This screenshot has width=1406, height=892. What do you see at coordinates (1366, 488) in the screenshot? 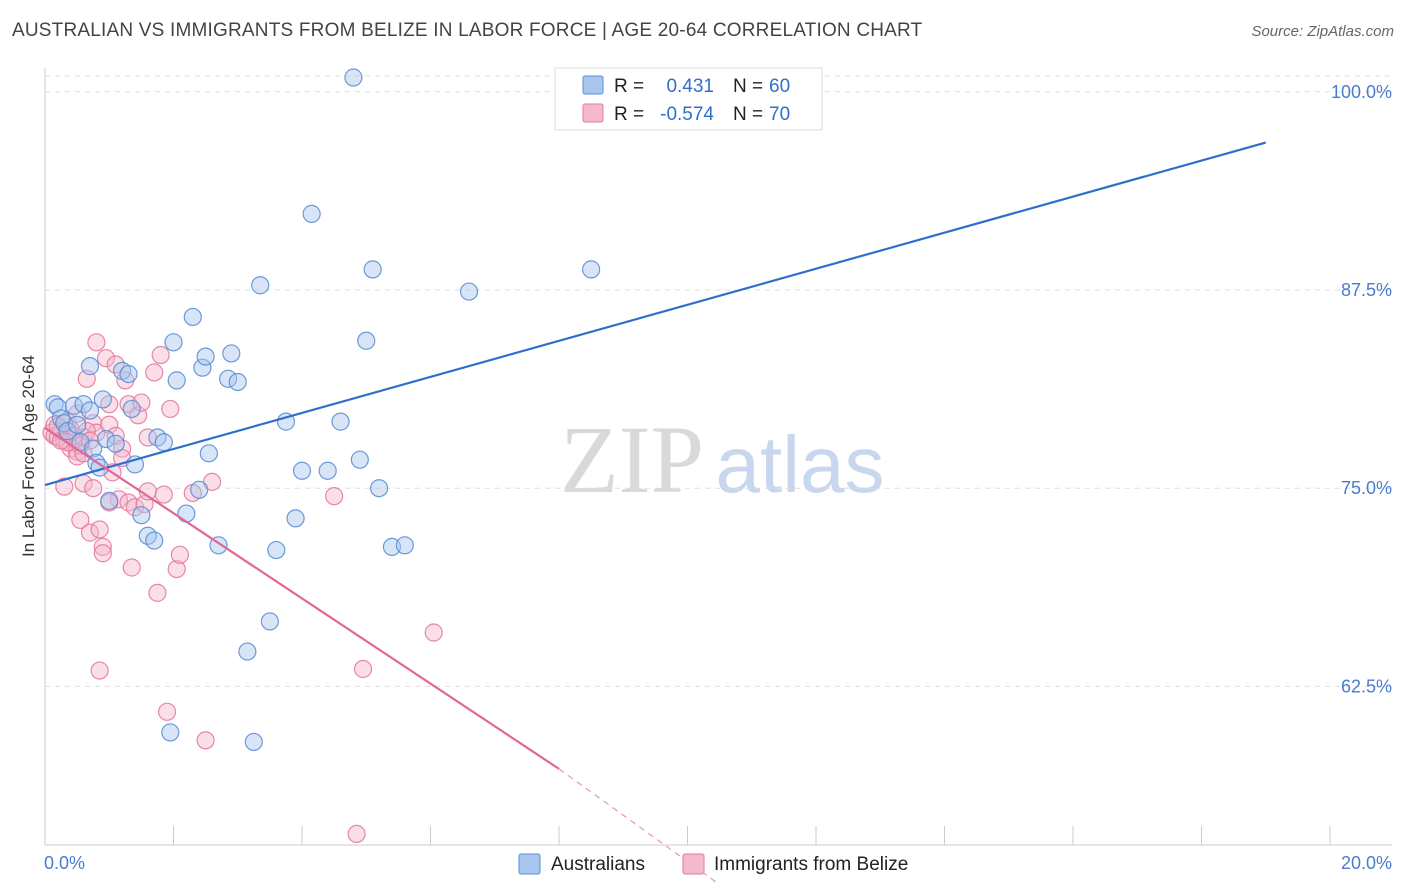
I see `y-tick-label: 75.0%` at bounding box center [1366, 488].